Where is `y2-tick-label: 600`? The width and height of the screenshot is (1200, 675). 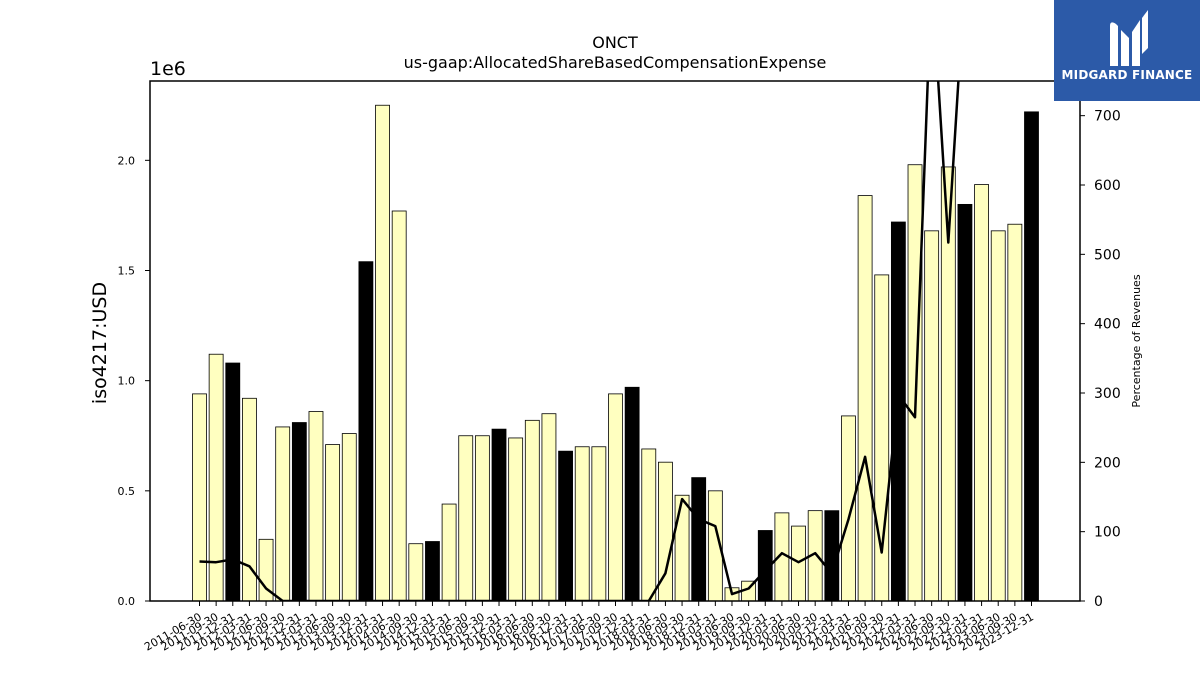
y2-tick-label: 600 is located at coordinates (1107, 186).